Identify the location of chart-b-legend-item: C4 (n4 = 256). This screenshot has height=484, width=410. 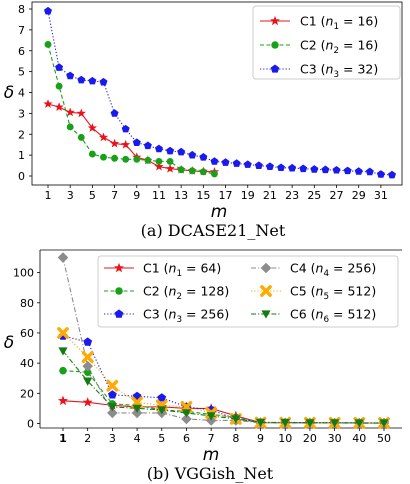
(313, 270).